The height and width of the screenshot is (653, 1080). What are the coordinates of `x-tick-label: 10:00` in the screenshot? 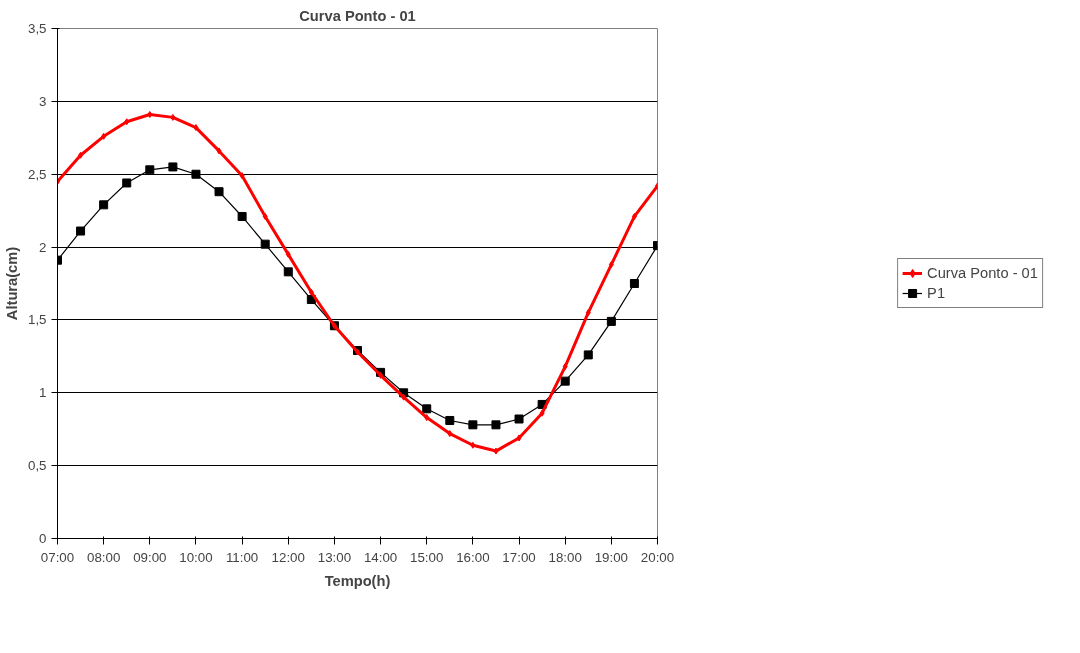 It's located at (196, 557).